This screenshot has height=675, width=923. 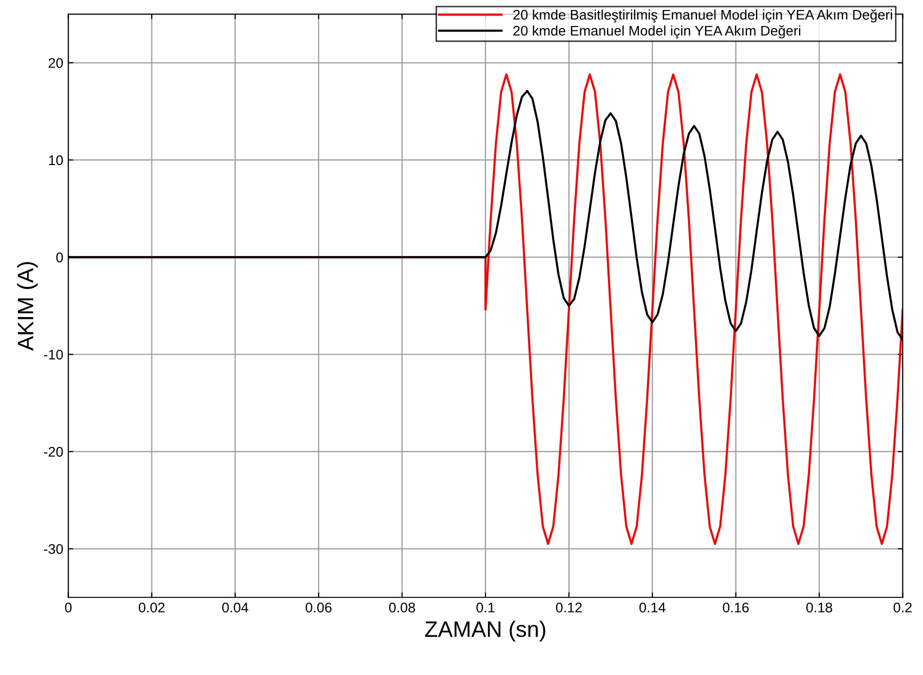 I want to click on x-tick-label: 0.02, so click(x=151, y=607).